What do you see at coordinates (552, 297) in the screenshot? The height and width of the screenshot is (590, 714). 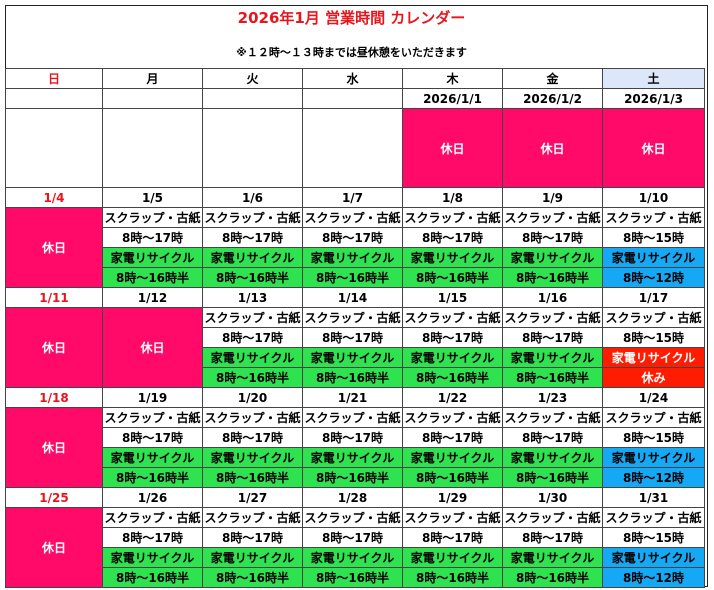 I see `date-cell: 1/16` at bounding box center [552, 297].